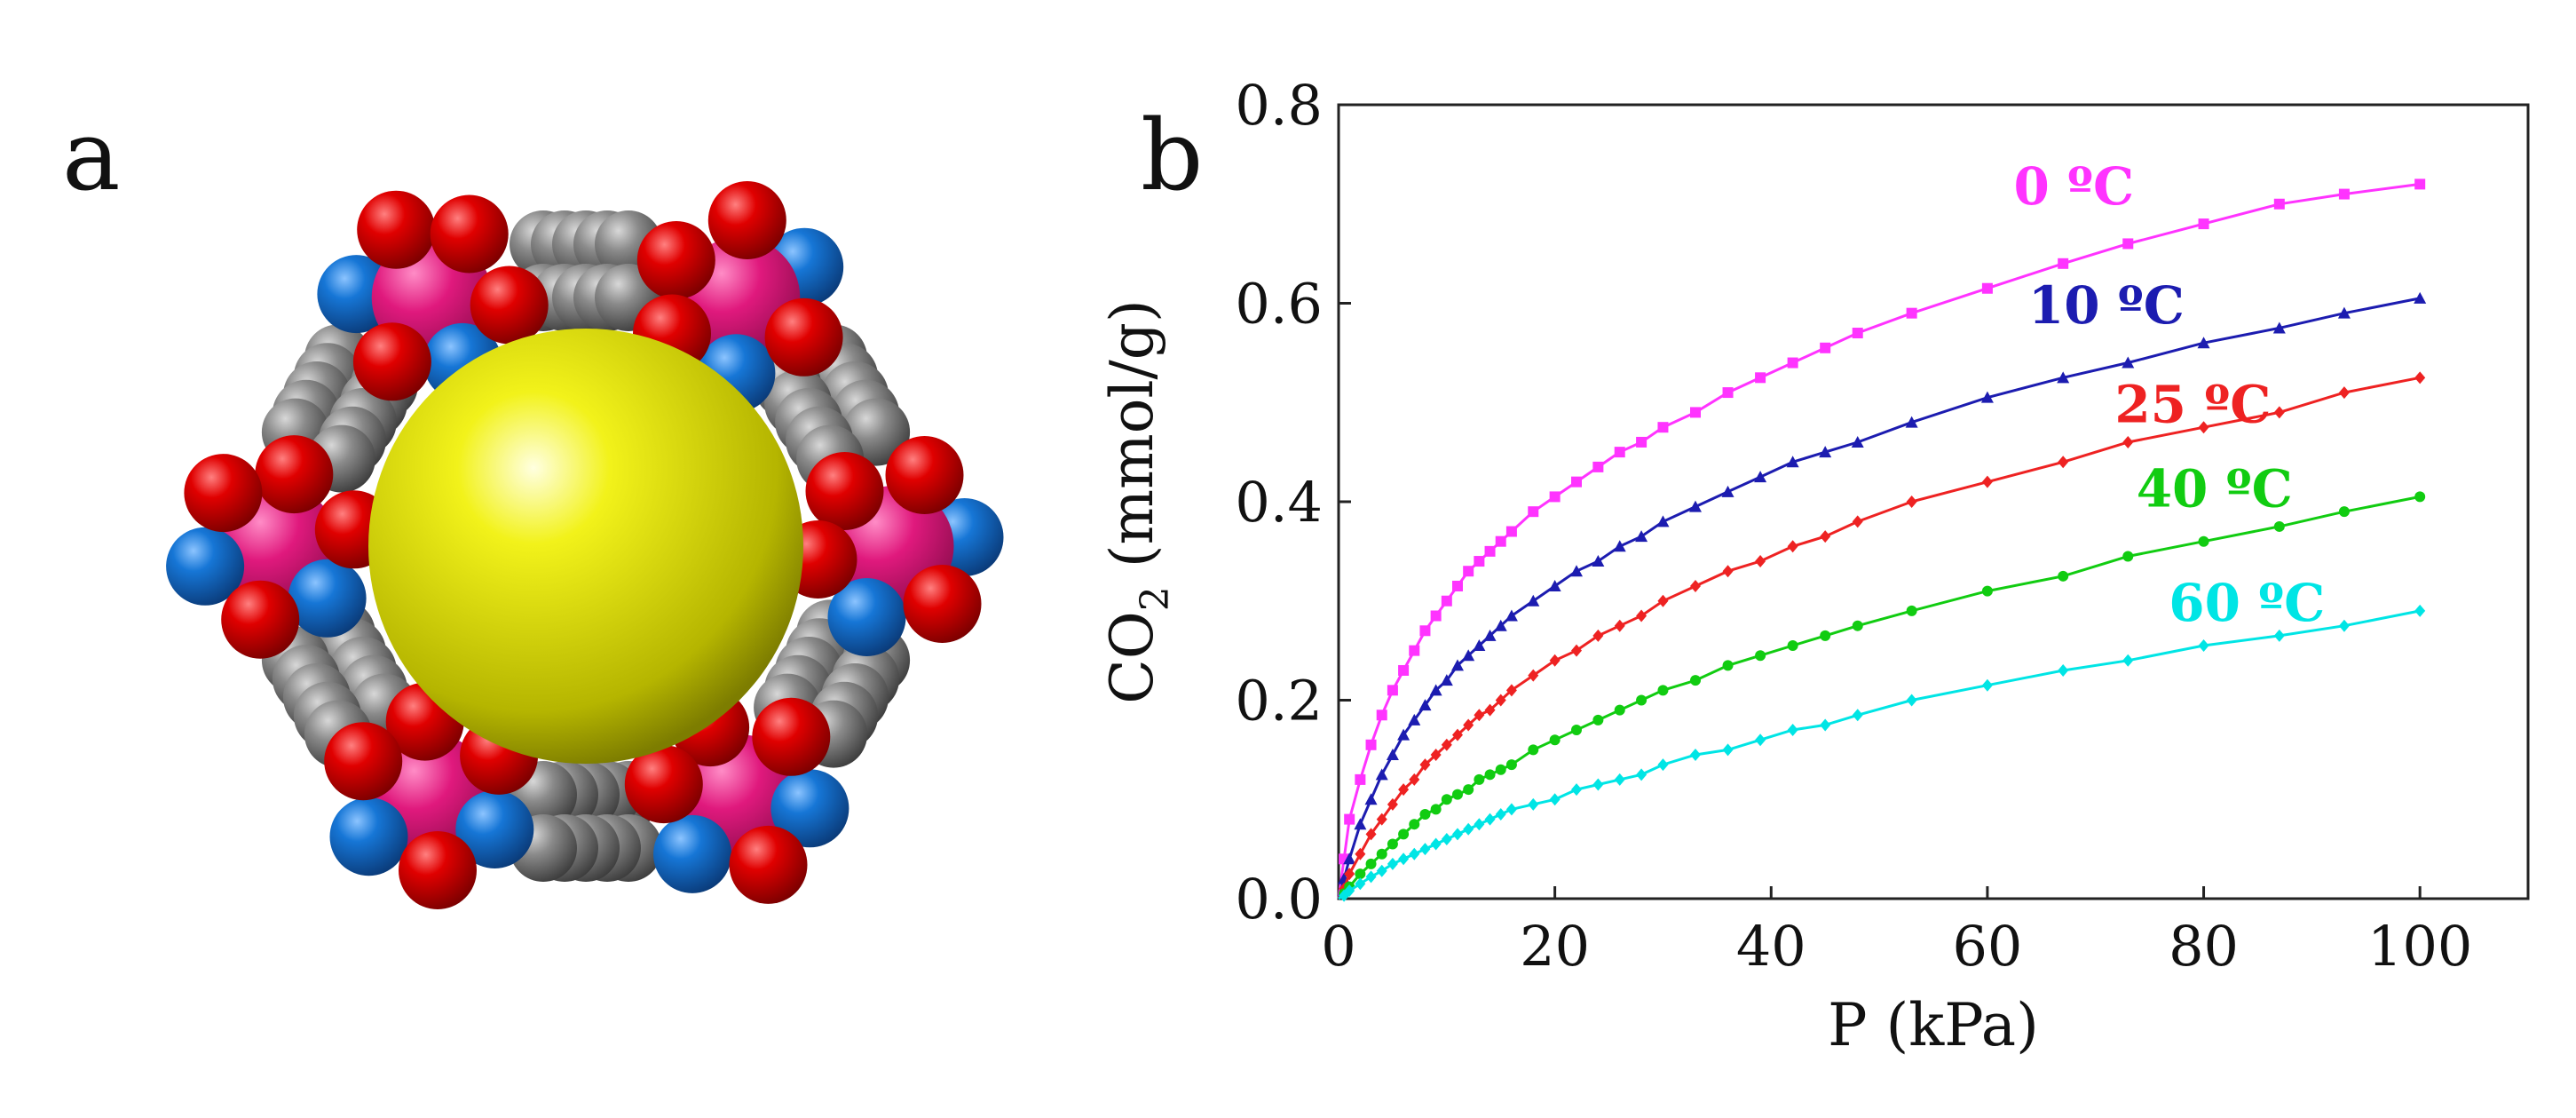 The width and height of the screenshot is (2576, 1118). I want to click on series-line, so click(1879, 755).